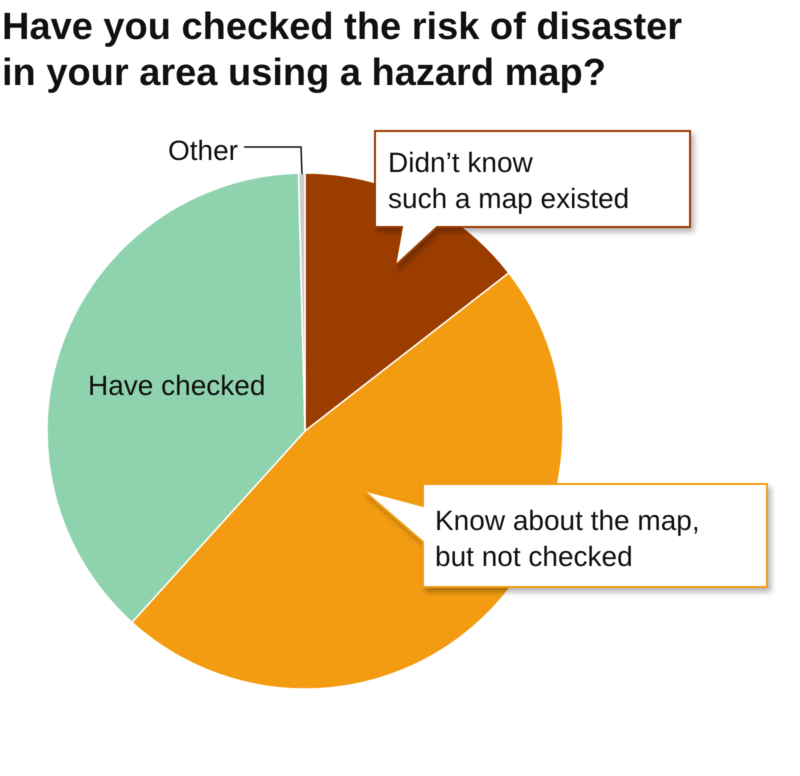 The height and width of the screenshot is (776, 800). What do you see at coordinates (177, 385) in the screenshot?
I see `slice-label: Have checked` at bounding box center [177, 385].